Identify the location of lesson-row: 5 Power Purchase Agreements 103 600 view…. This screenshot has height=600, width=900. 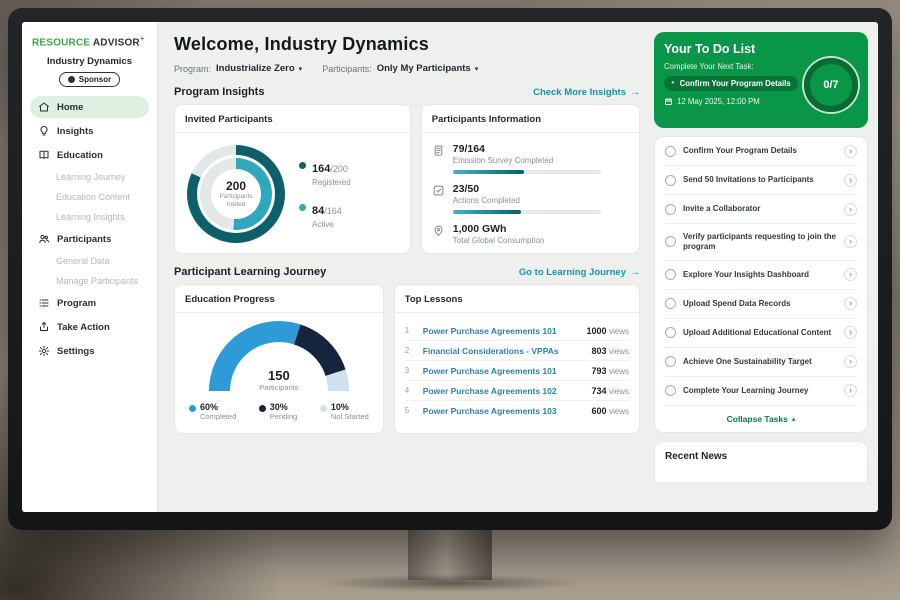
(517, 410).